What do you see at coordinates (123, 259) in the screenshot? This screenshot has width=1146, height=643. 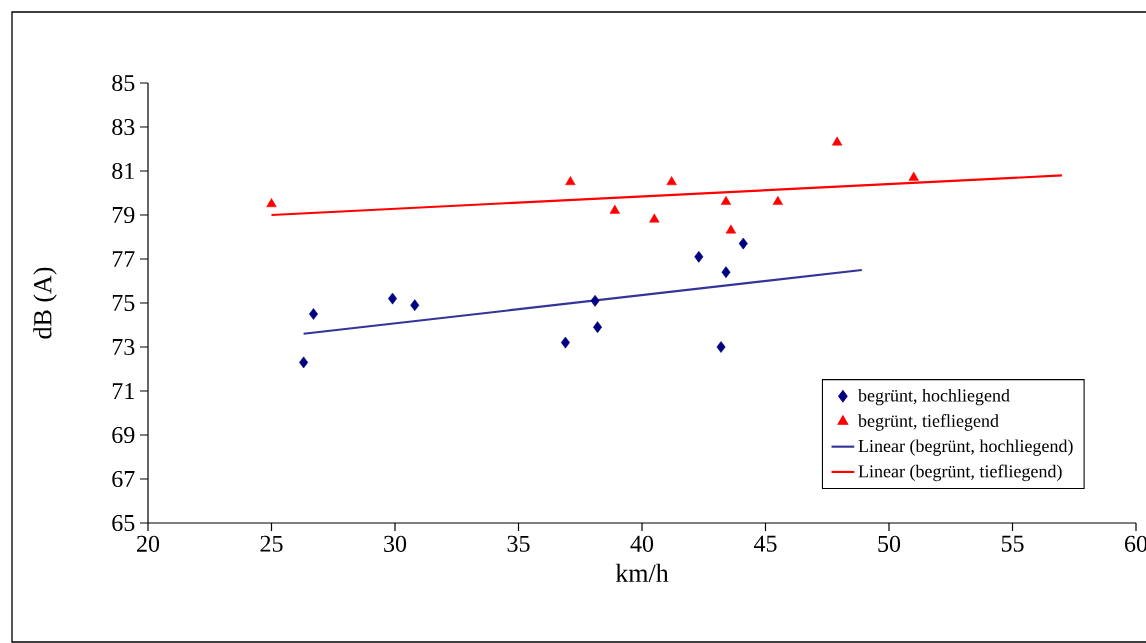 I see `y-tick-label: 77` at bounding box center [123, 259].